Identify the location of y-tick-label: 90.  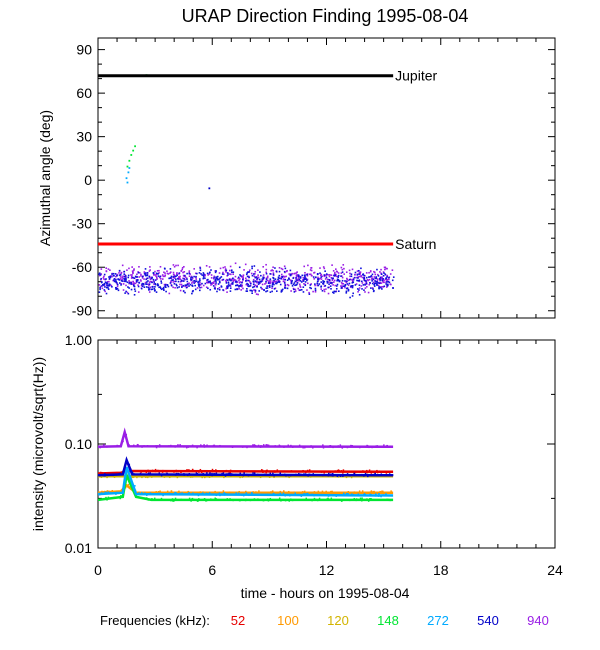
(84, 50).